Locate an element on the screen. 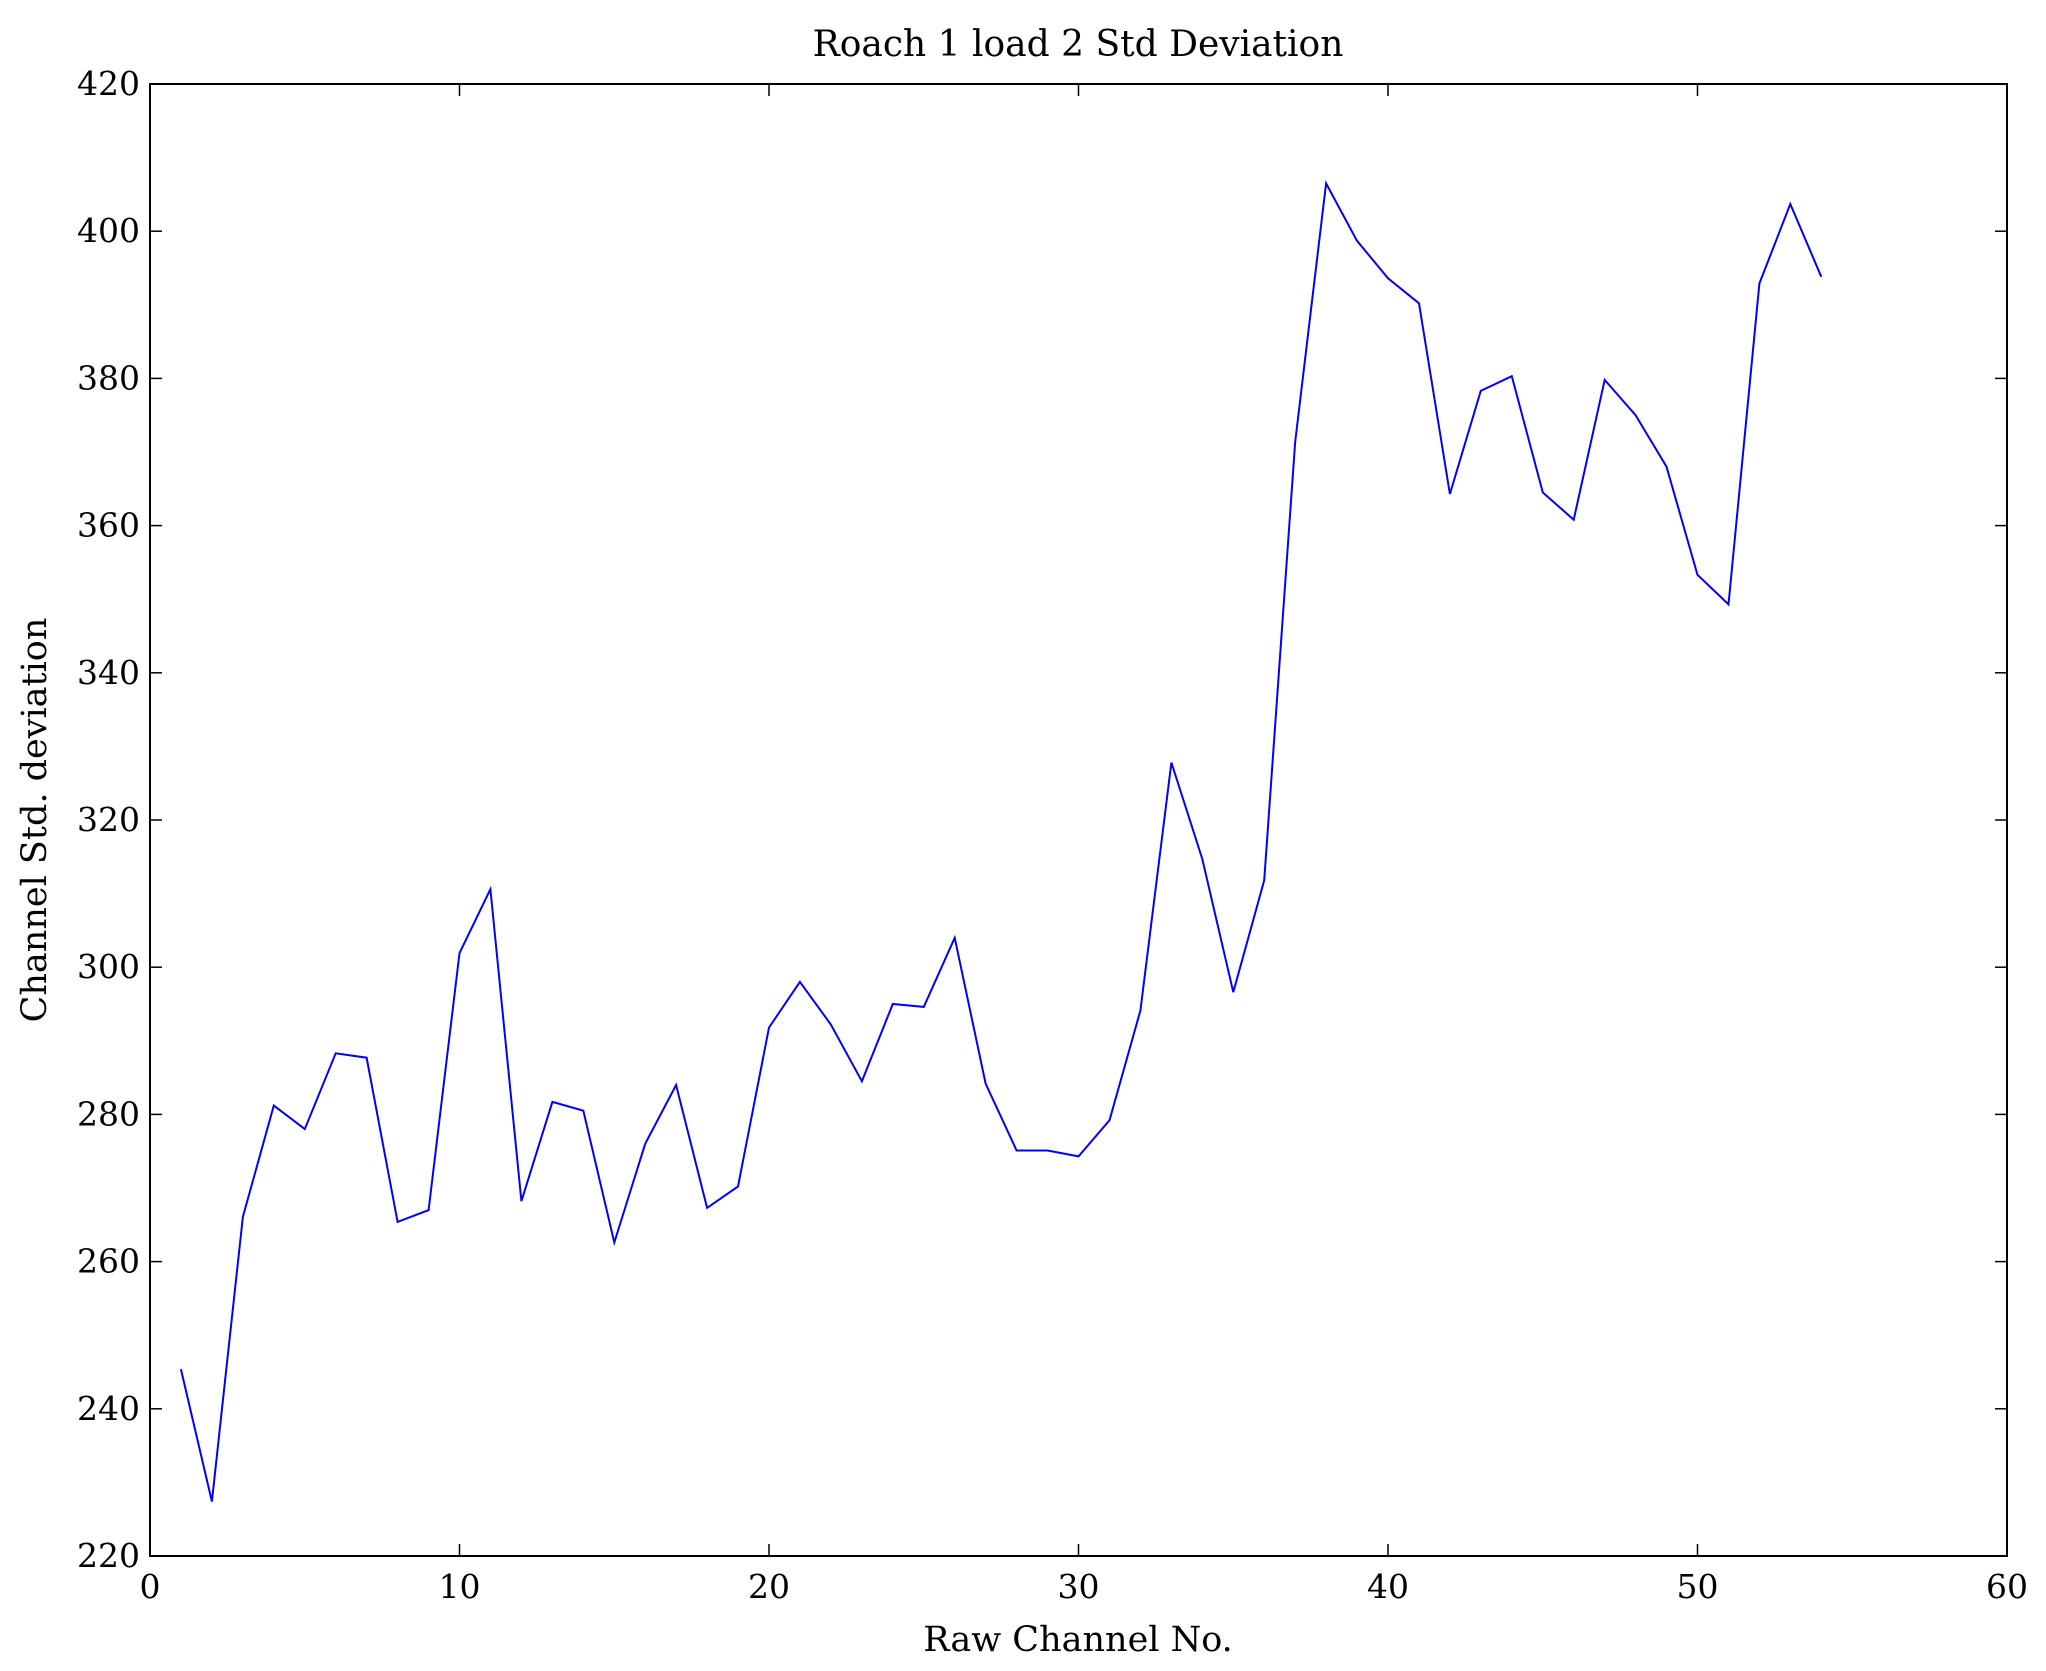 This screenshot has height=1671, width=2046. x-tick-label: 50 is located at coordinates (1698, 1586).